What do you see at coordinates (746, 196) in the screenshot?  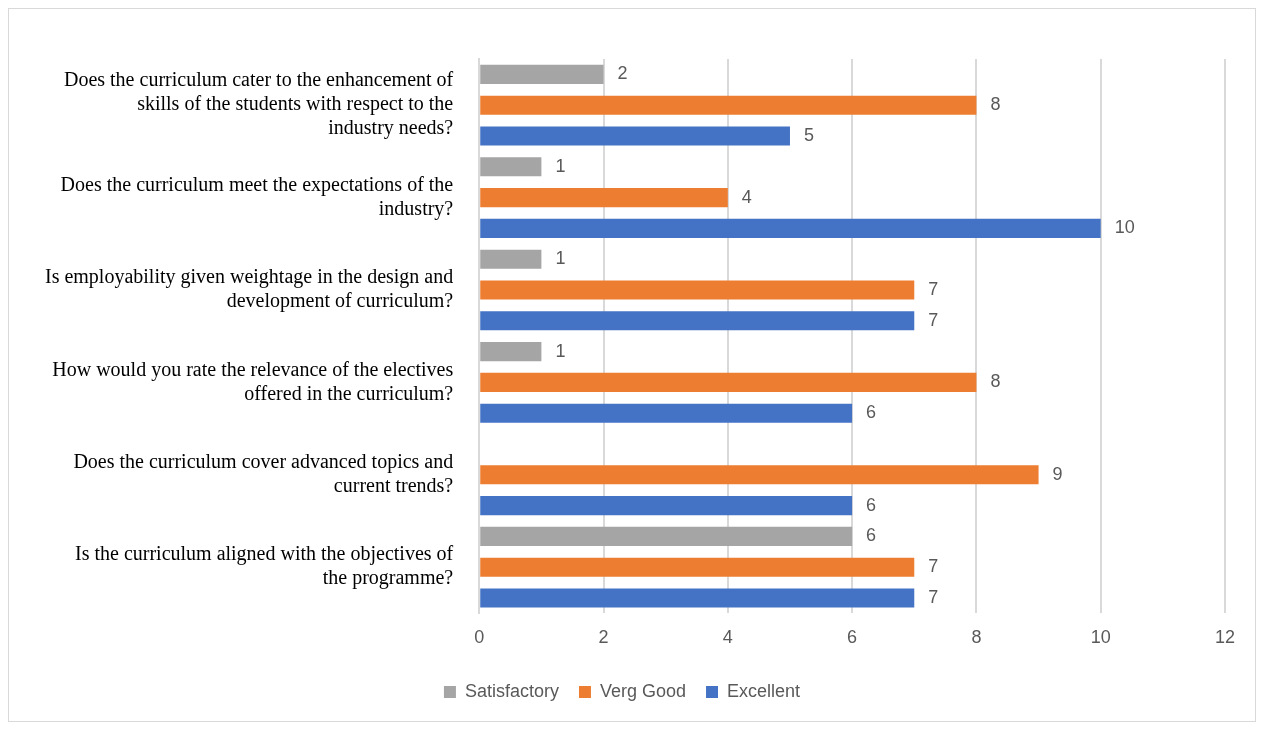 I see `data-label: 4` at bounding box center [746, 196].